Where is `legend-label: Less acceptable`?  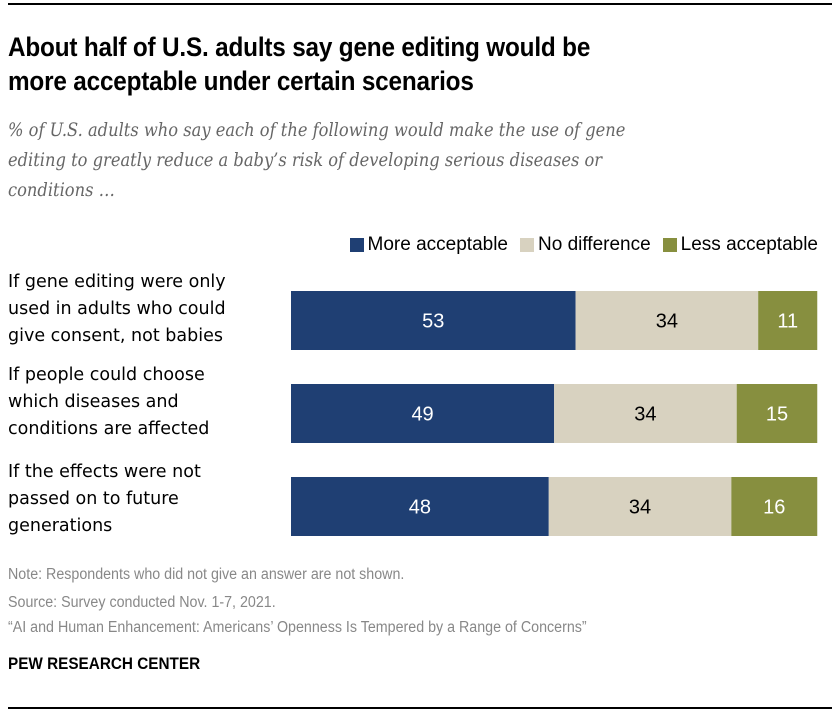 legend-label: Less acceptable is located at coordinates (749, 244).